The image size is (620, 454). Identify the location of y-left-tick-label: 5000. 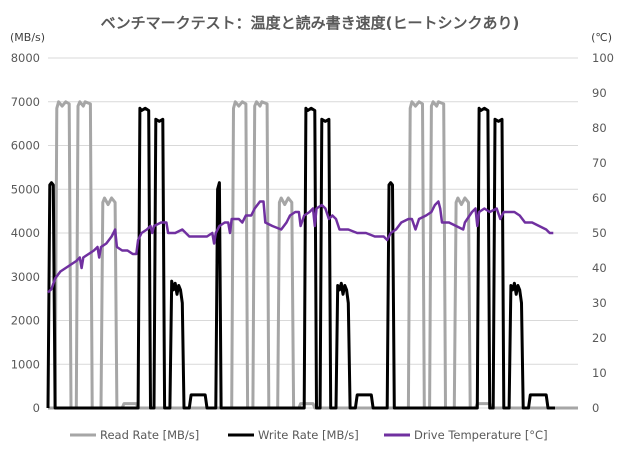
(25, 189).